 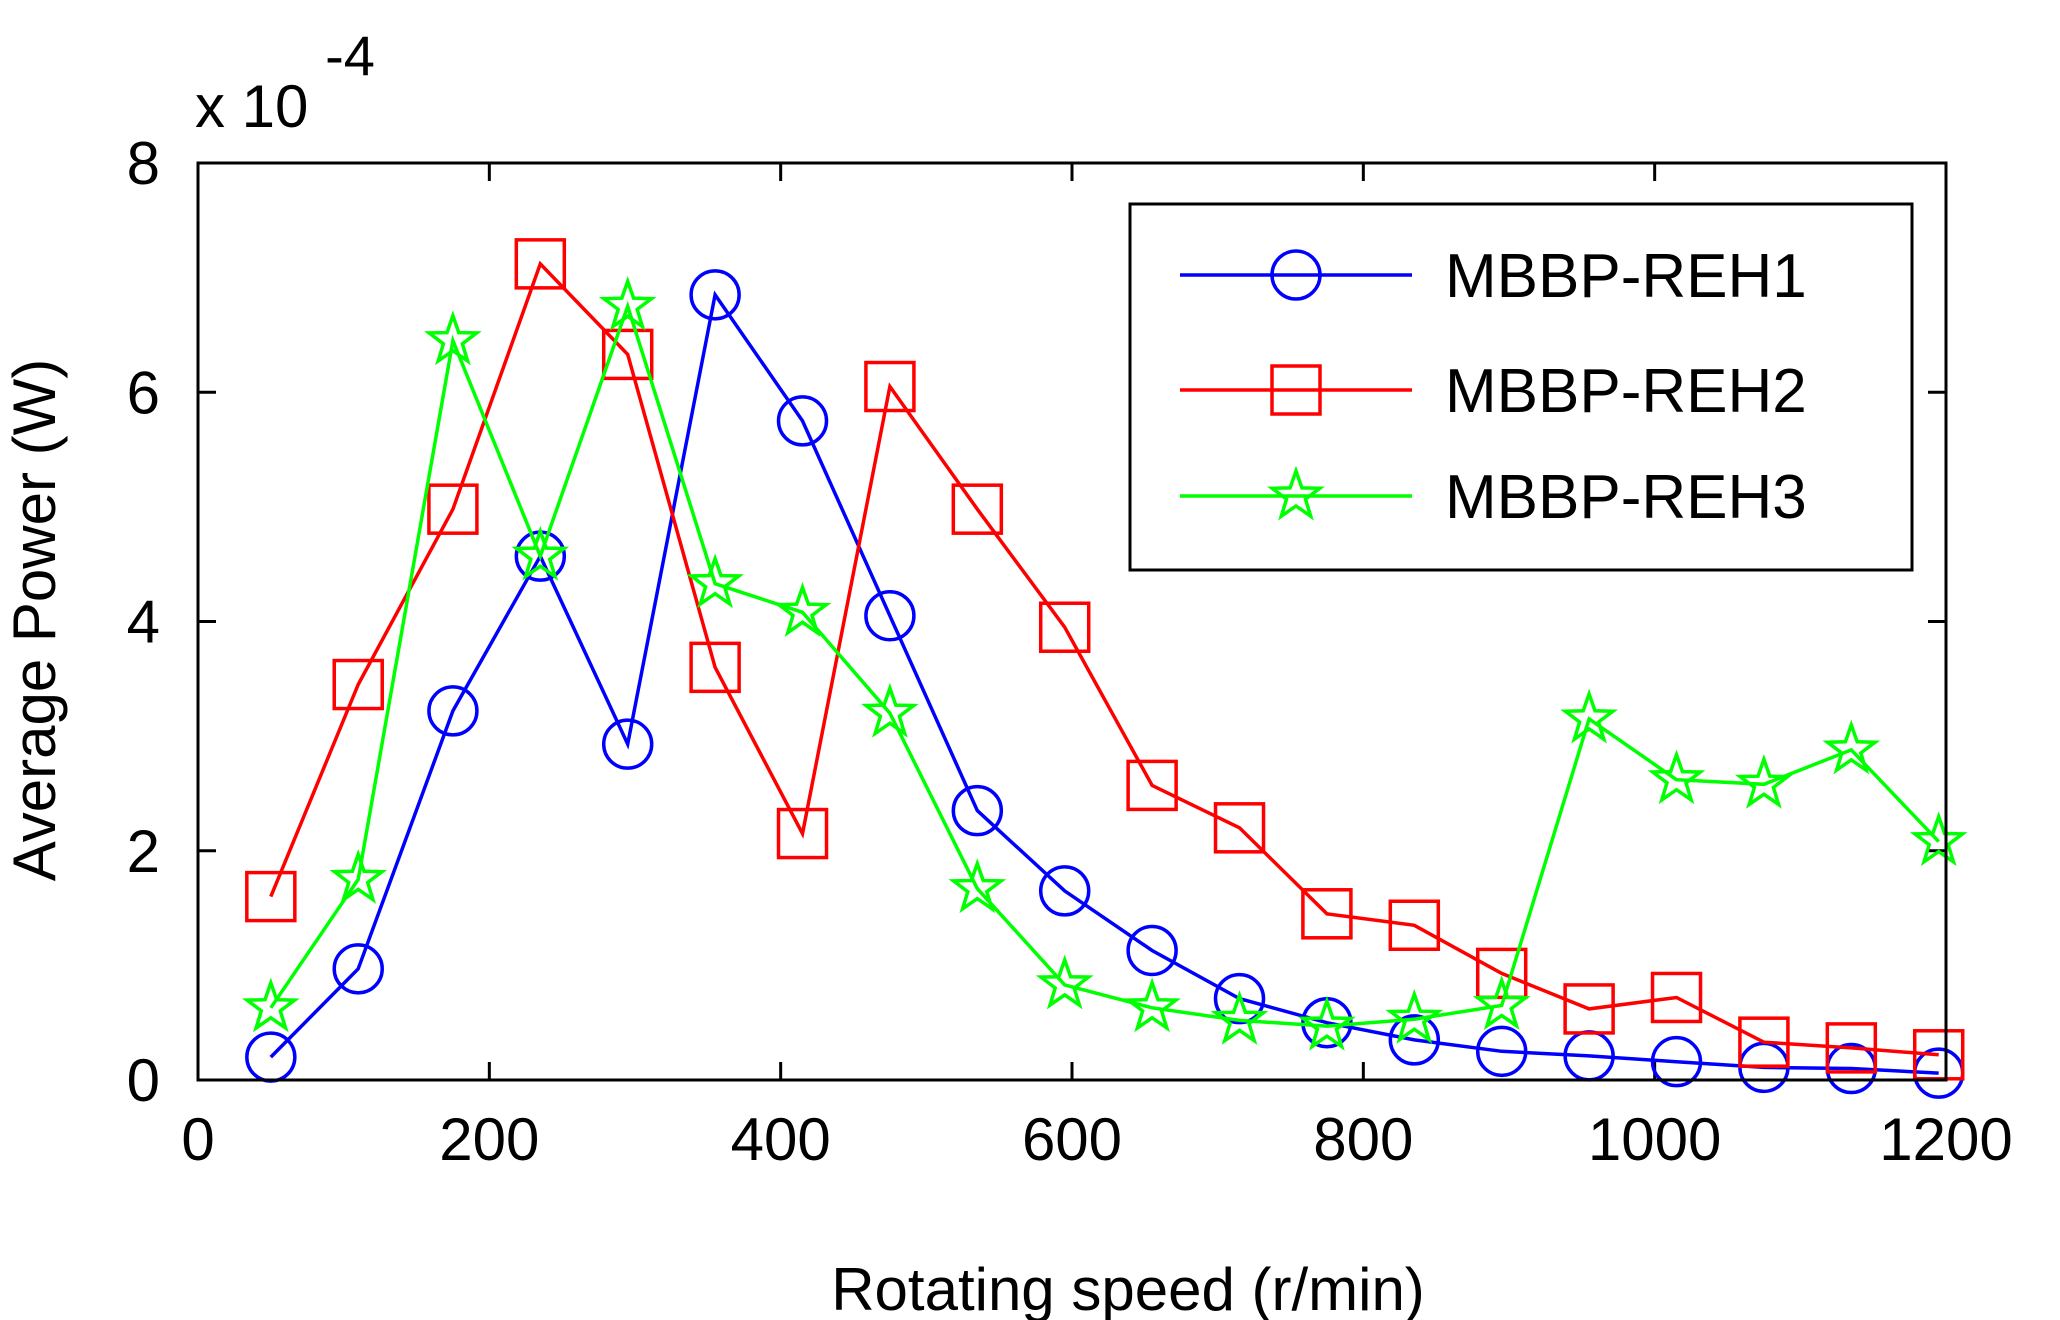 What do you see at coordinates (781, 1139) in the screenshot?
I see `x-tick-label: 400` at bounding box center [781, 1139].